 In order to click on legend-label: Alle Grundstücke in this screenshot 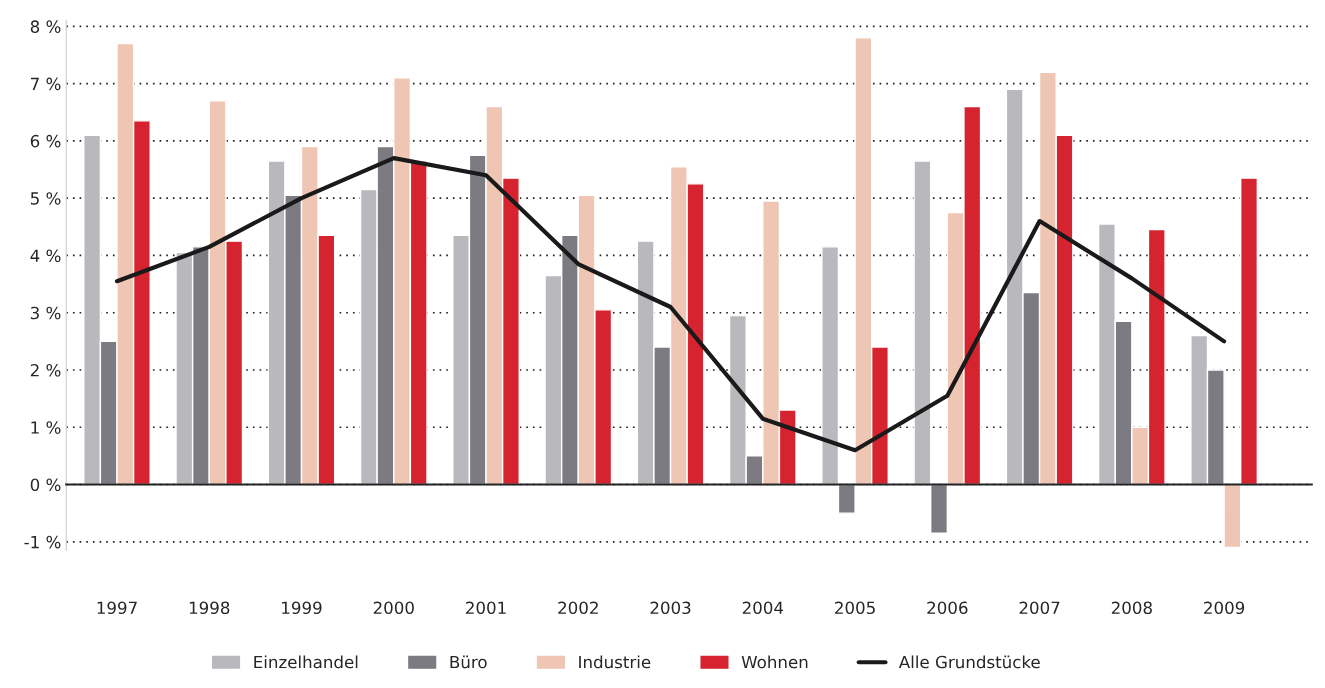, I will do `click(969, 662)`.